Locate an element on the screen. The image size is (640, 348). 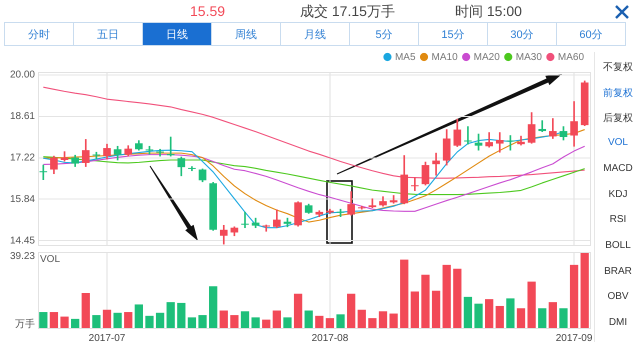
candlestick is located at coordinates (288, 223).